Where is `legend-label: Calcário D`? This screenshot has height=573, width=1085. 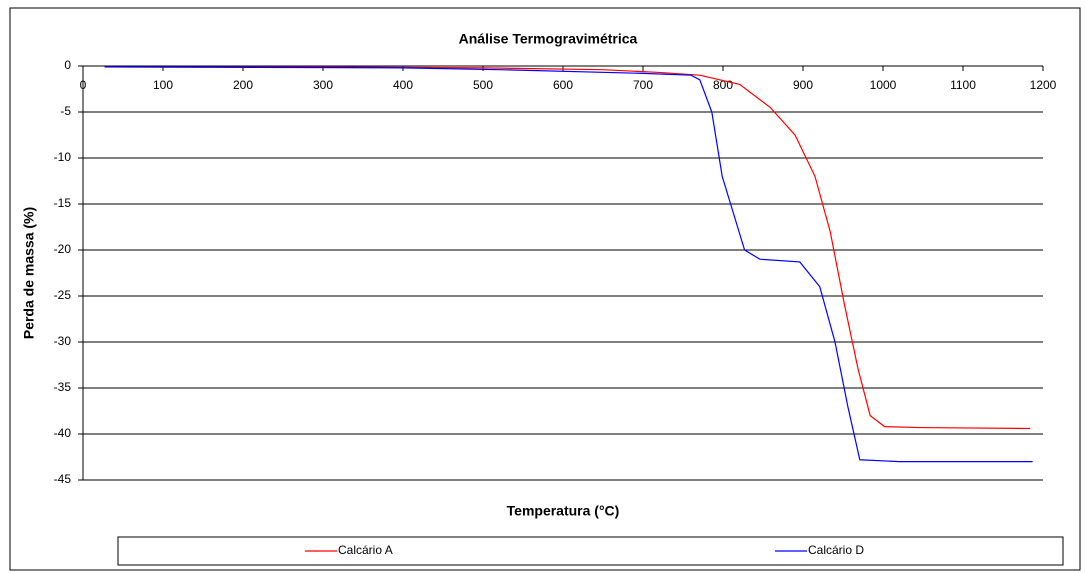
legend-label: Calcário D is located at coordinates (836, 550).